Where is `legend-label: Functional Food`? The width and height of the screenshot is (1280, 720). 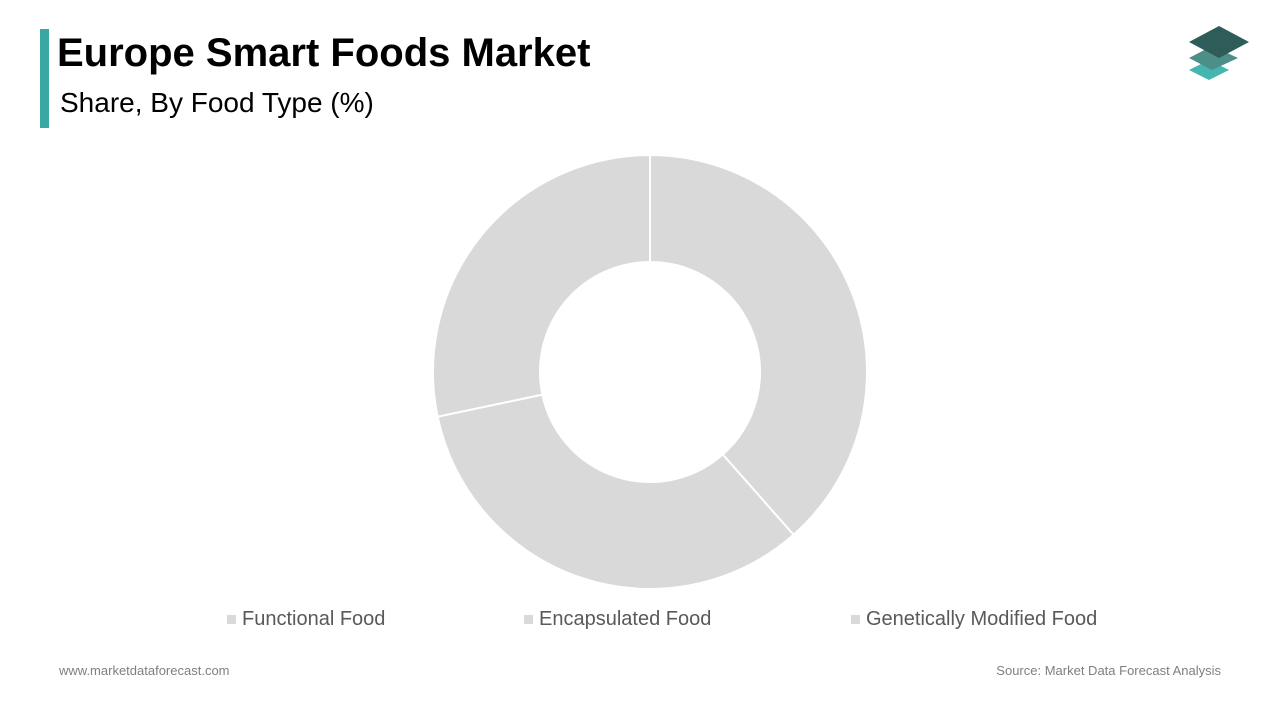 legend-label: Functional Food is located at coordinates (314, 619).